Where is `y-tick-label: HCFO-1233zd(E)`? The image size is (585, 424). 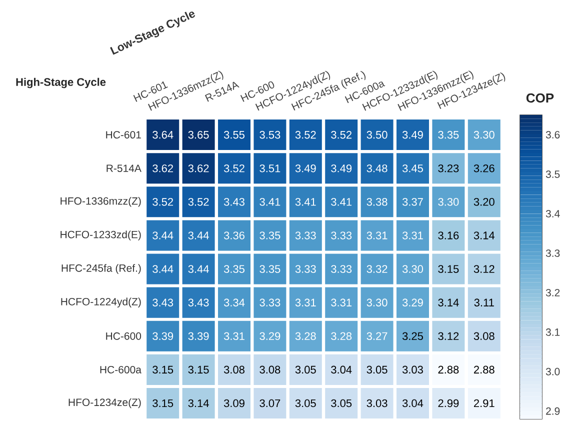 y-tick-label: HCFO-1233zd(E) is located at coordinates (100, 235).